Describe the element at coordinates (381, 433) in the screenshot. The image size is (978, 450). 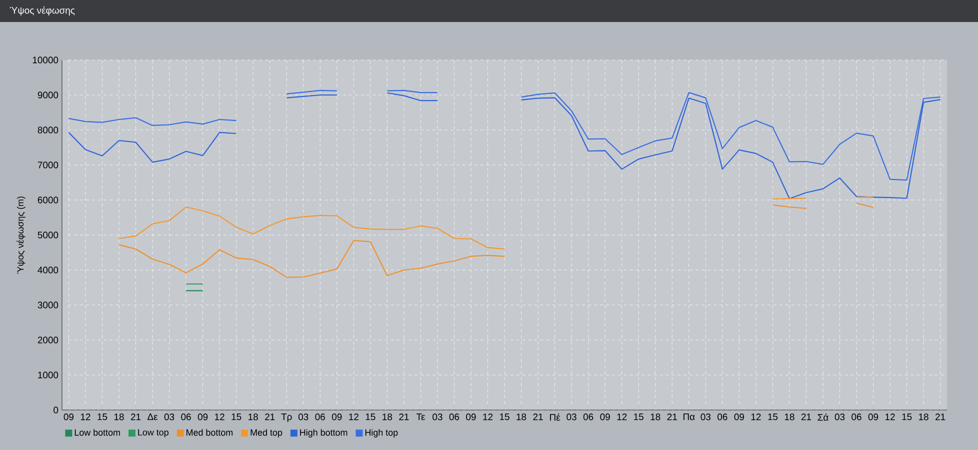
I see `legend-label: High top` at that location.